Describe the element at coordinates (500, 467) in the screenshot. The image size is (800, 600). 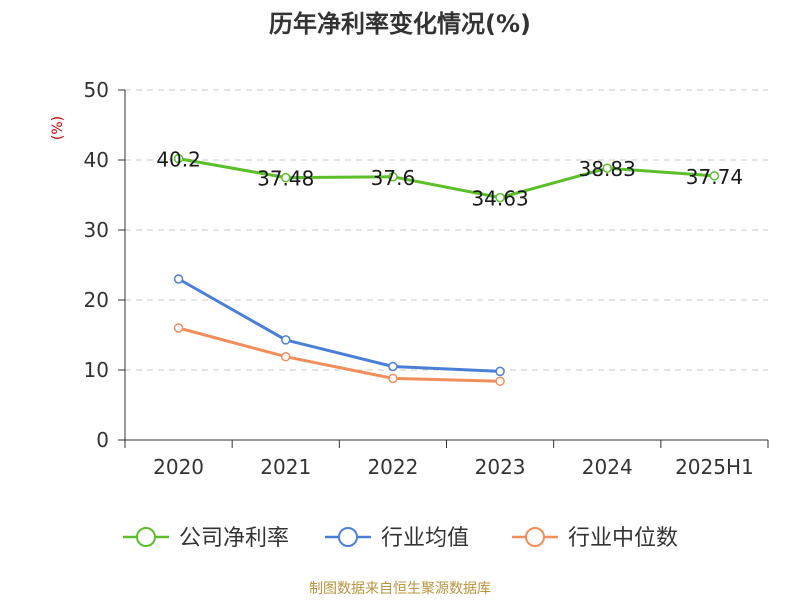
I see `x-tick-label: 2023` at that location.